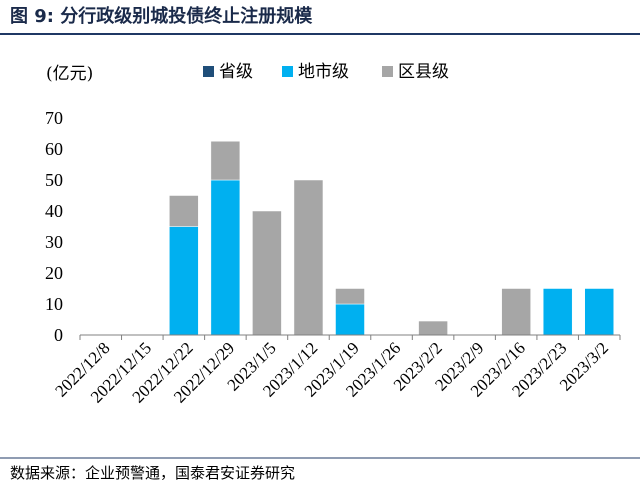  I want to click on y-tick-label-1: 10, so click(54, 304).